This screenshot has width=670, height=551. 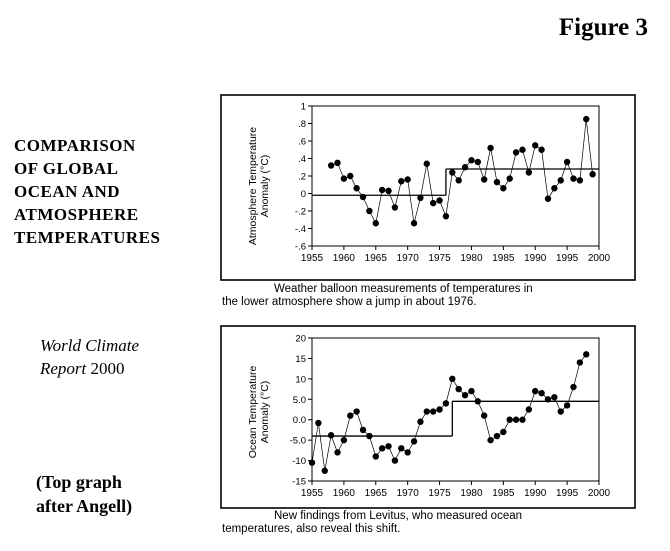 What do you see at coordinates (87, 237) in the screenshot?
I see `title-line: TEMPERATURES` at bounding box center [87, 237].